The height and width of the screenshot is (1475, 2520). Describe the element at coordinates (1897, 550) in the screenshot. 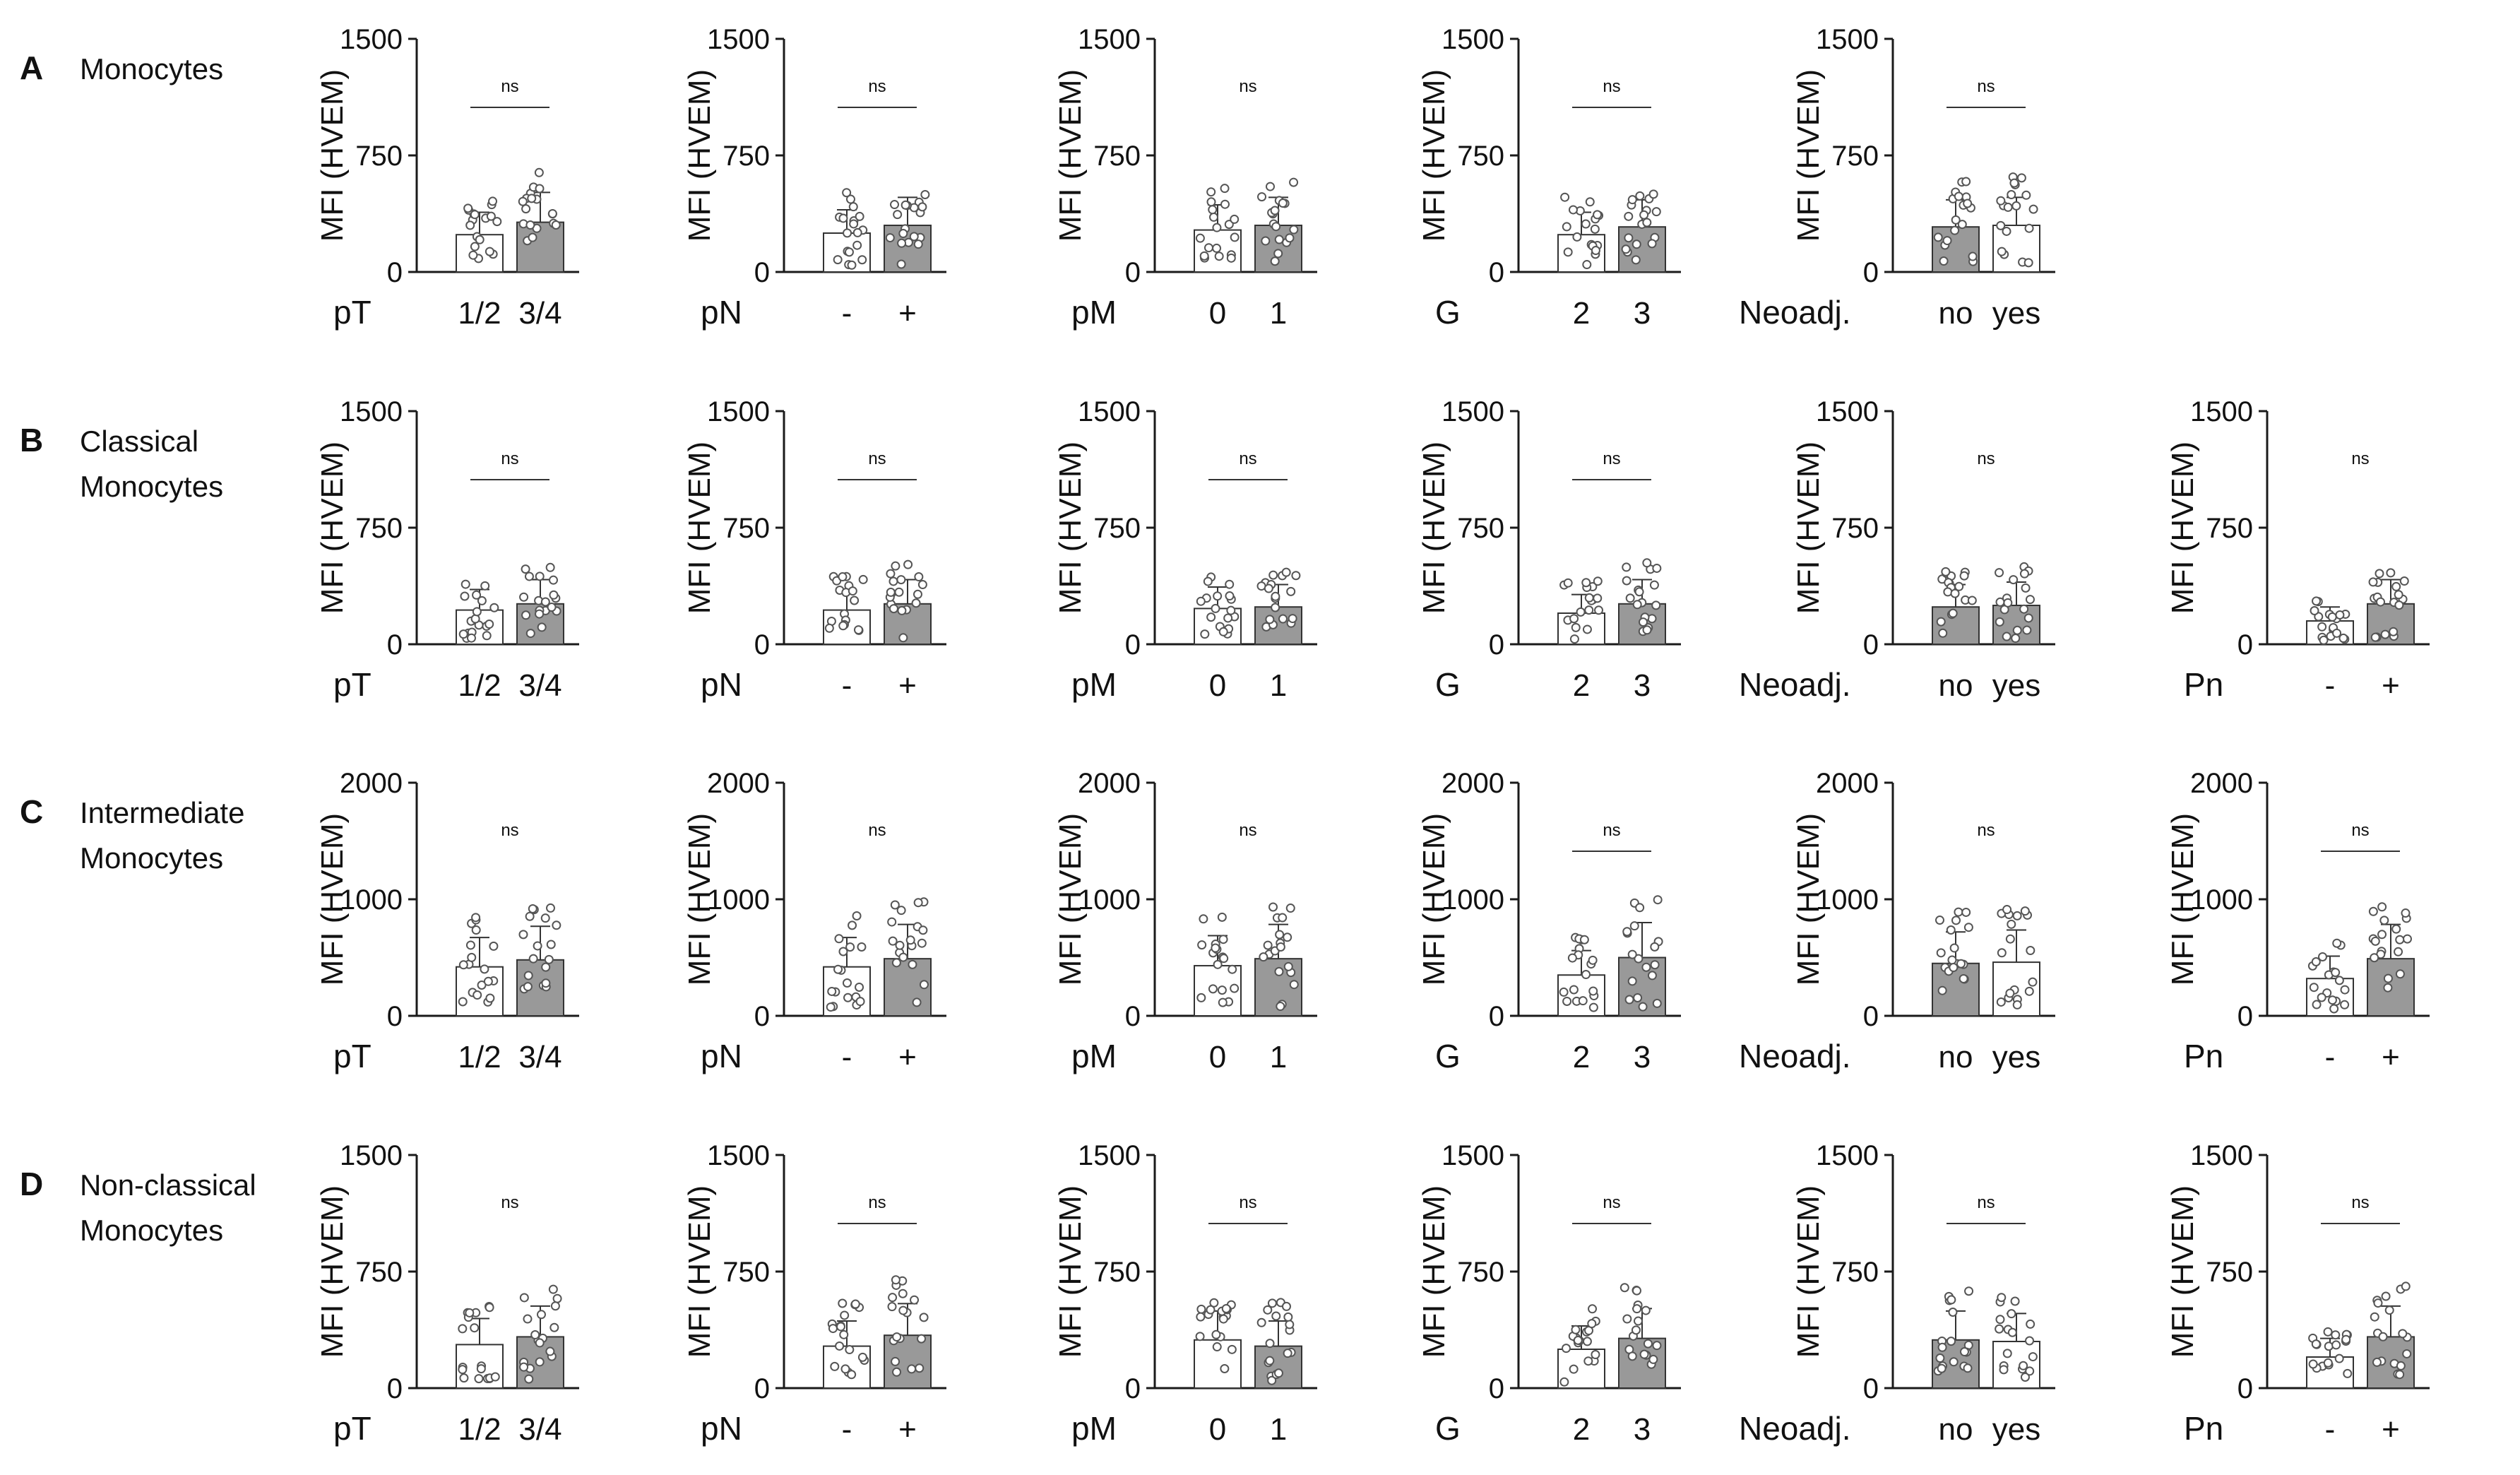

I see `subplot-B-Neoadj.: MFI (HVEM) 0 750 1500 no yes Neoadj. ns` at that location.